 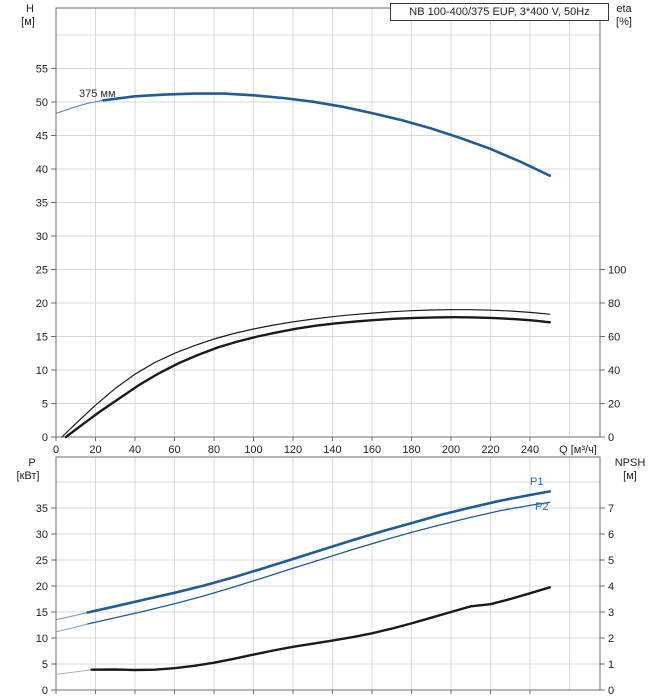 I want to click on h-axis-name: H, so click(x=30, y=9).